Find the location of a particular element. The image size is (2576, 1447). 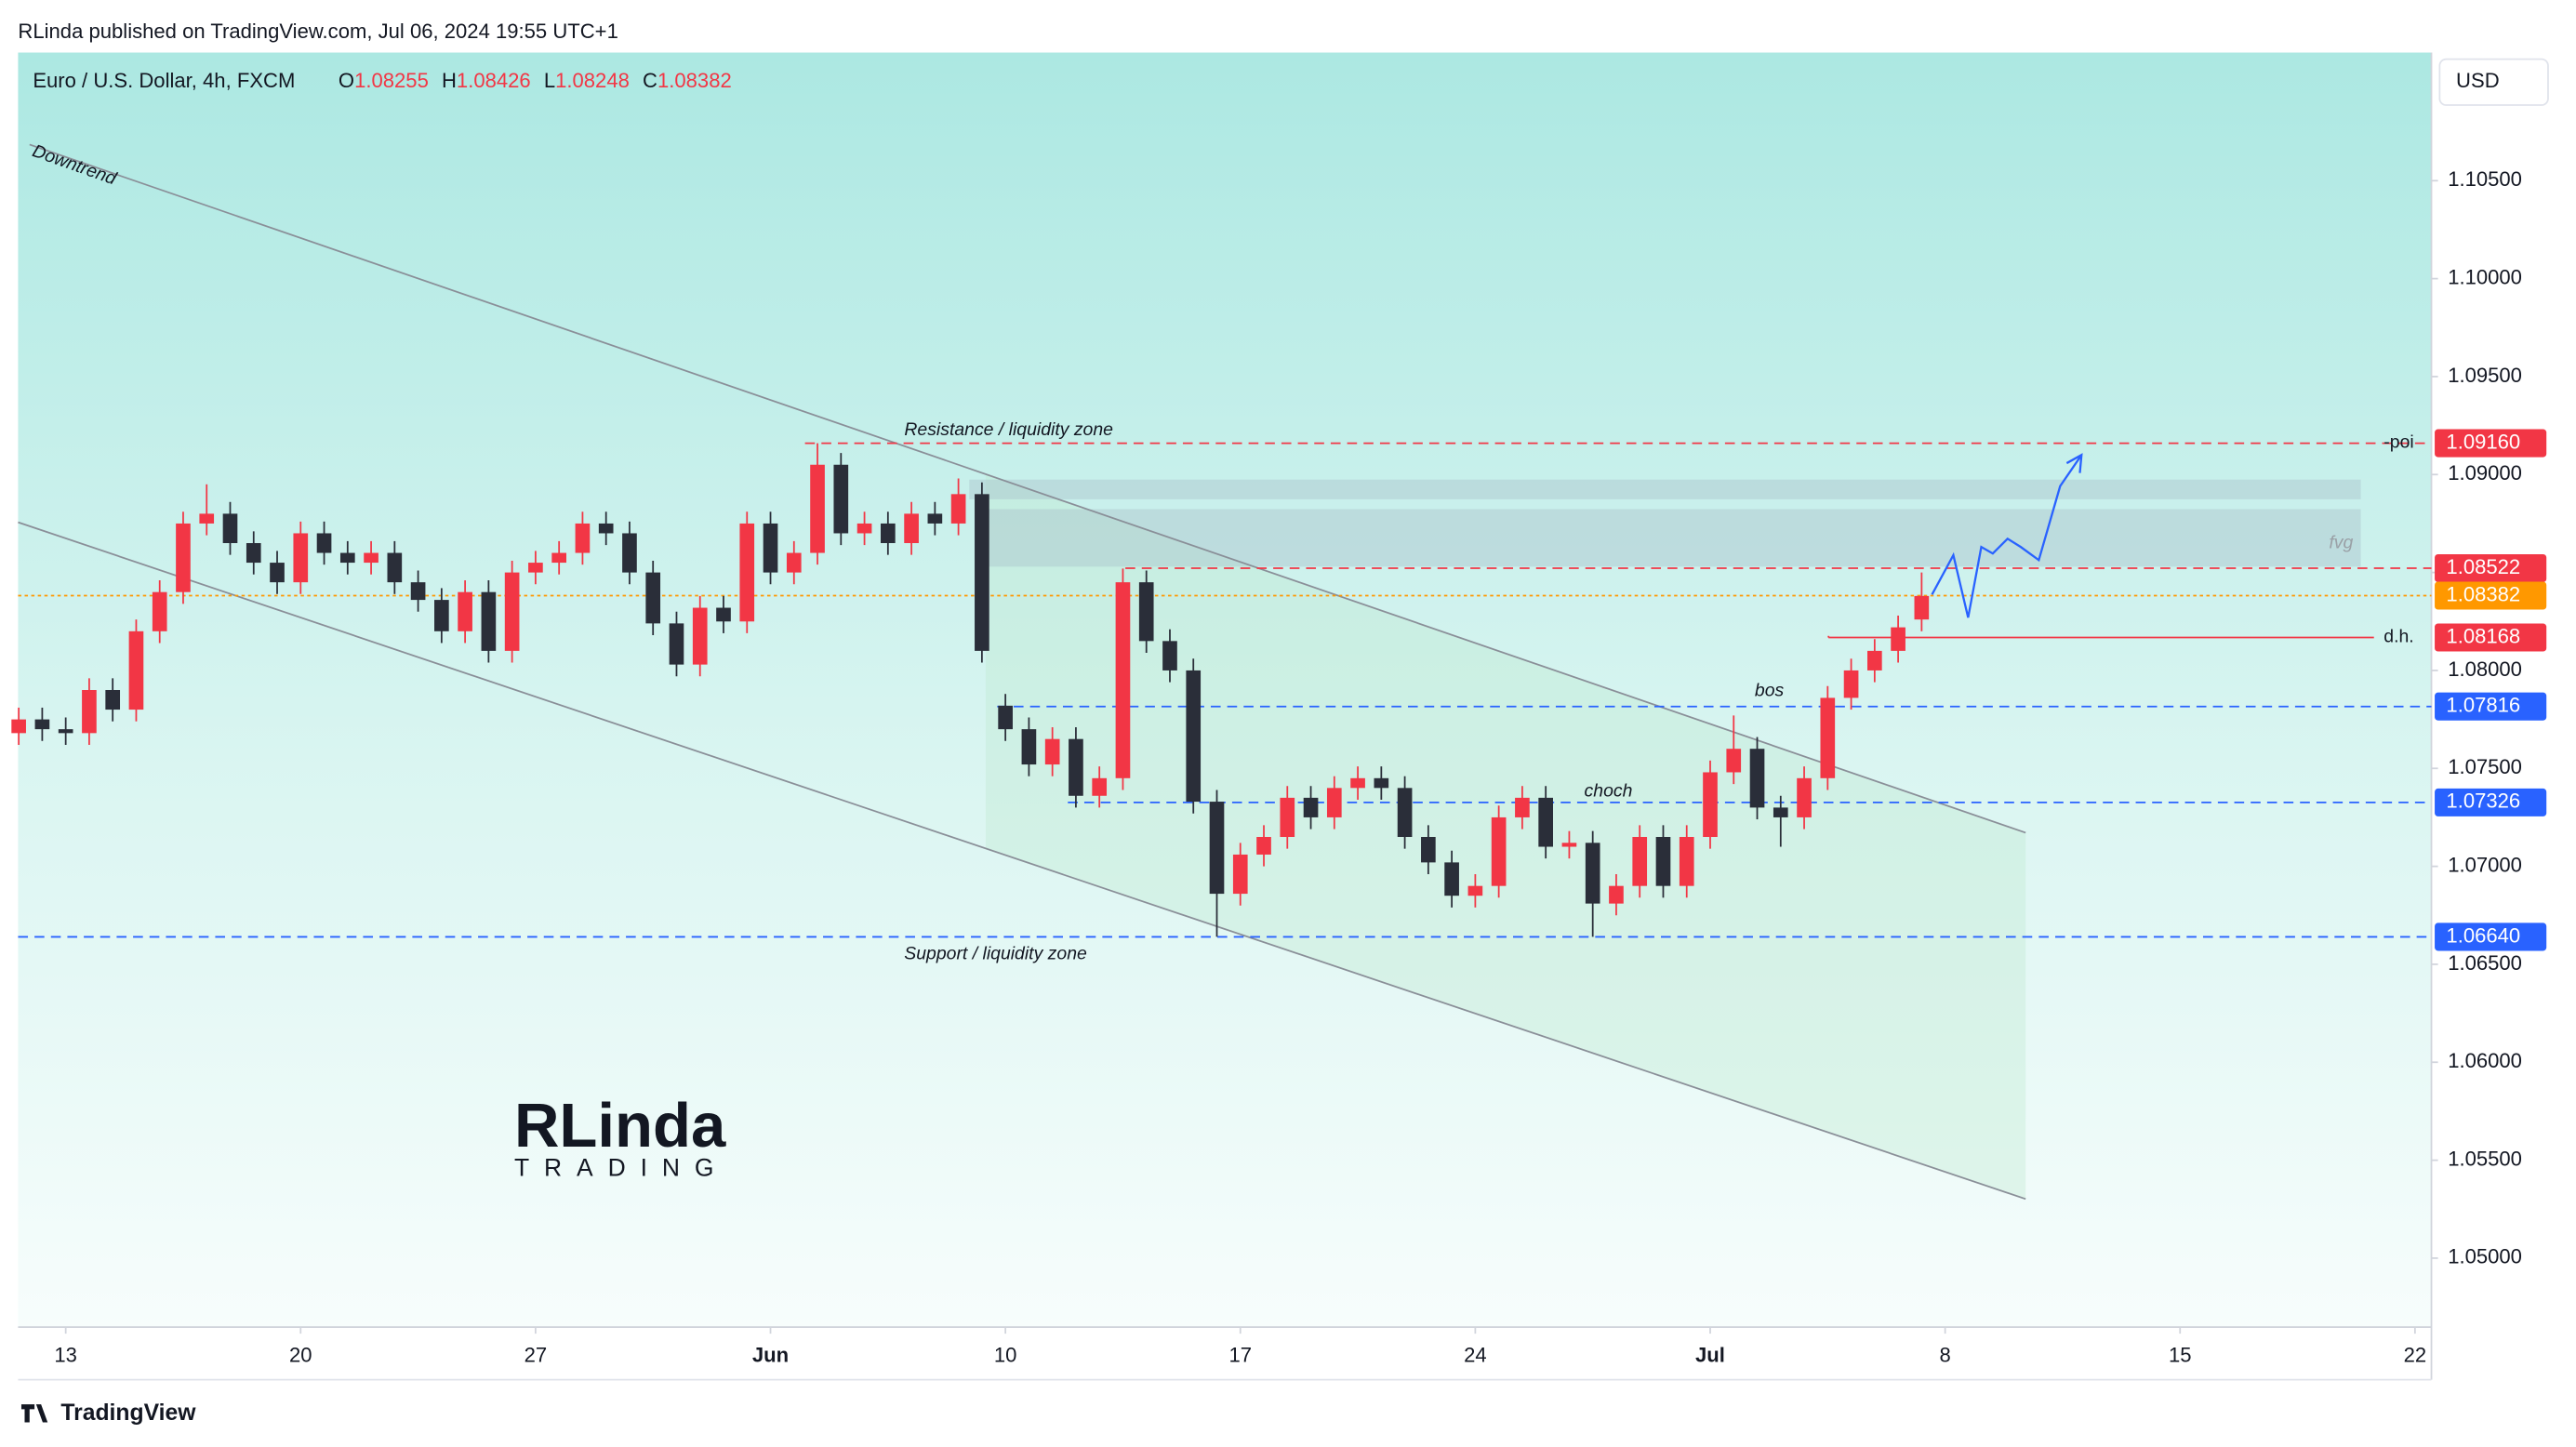

legend-key: H is located at coordinates (449, 80).